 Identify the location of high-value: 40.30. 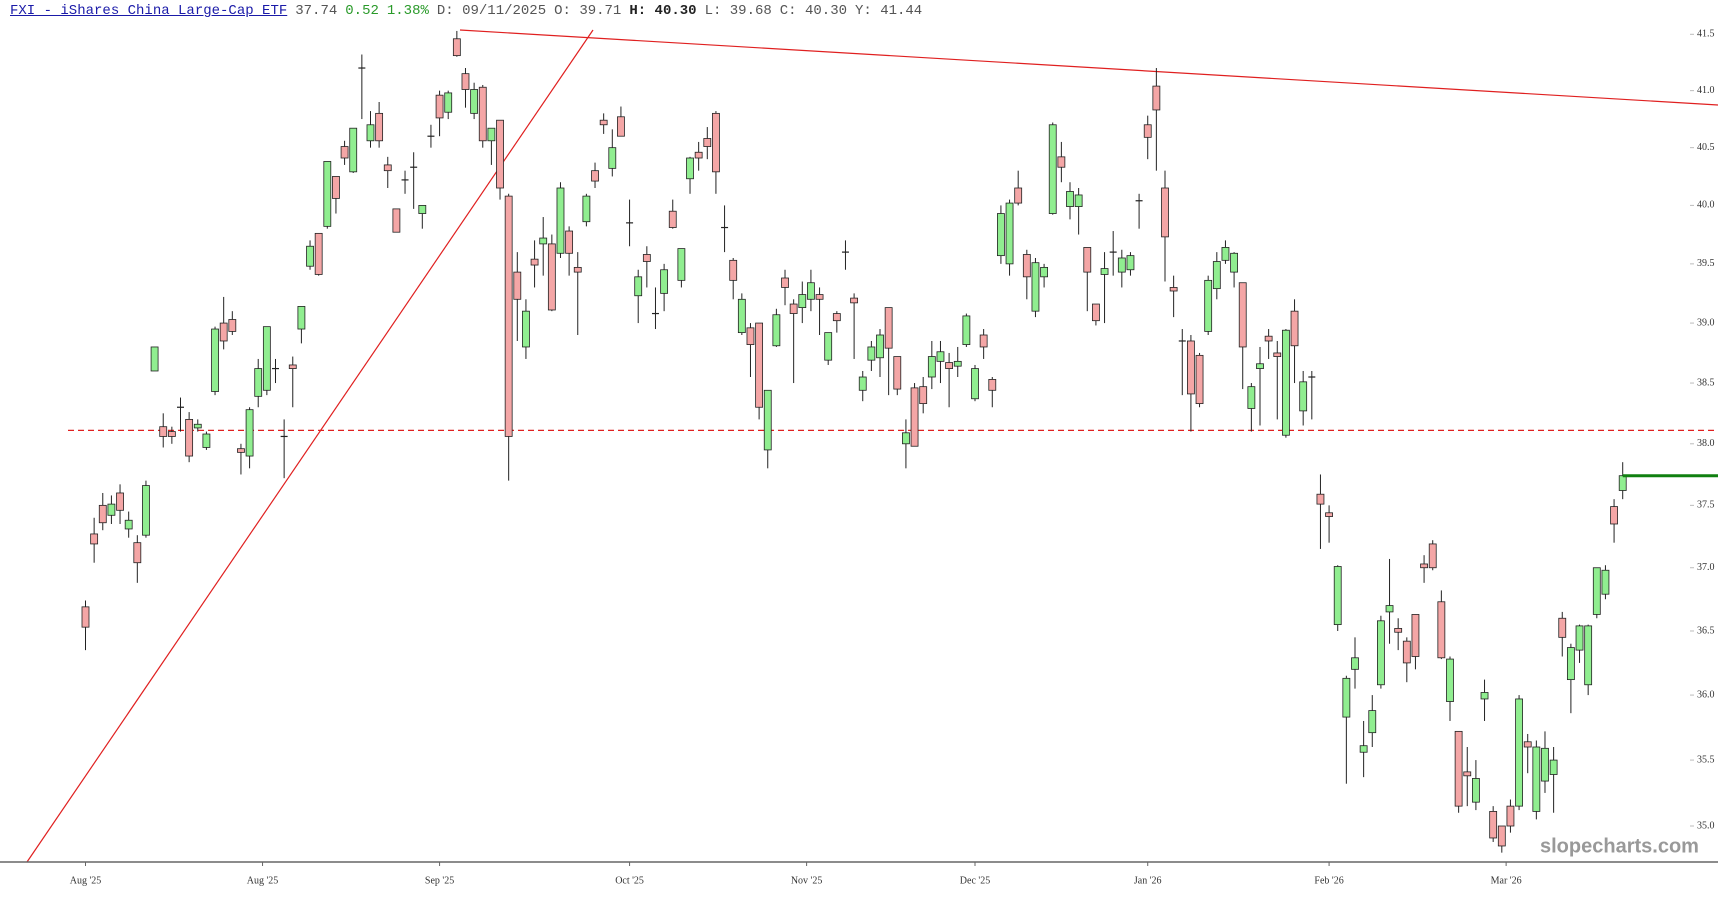
(675, 11).